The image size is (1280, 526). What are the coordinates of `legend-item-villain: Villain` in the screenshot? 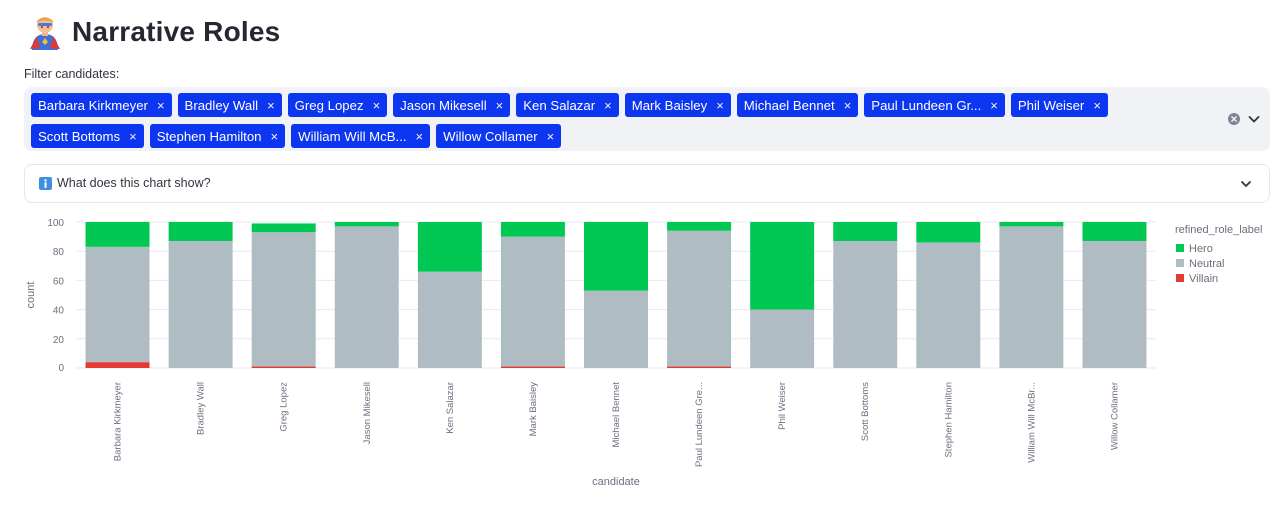 It's located at (1203, 279).